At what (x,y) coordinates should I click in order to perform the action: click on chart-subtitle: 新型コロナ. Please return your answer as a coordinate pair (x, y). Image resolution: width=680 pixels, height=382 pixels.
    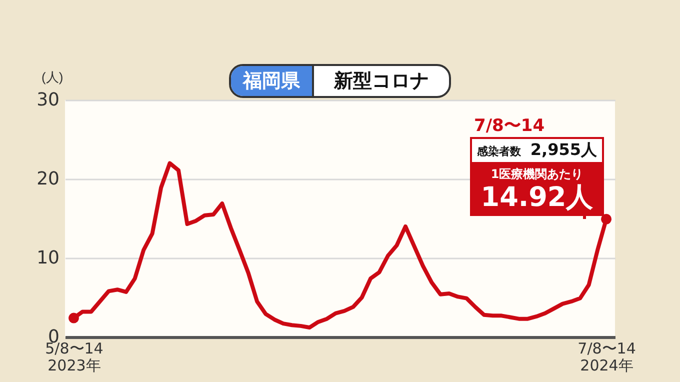
    Looking at the image, I should click on (381, 81).